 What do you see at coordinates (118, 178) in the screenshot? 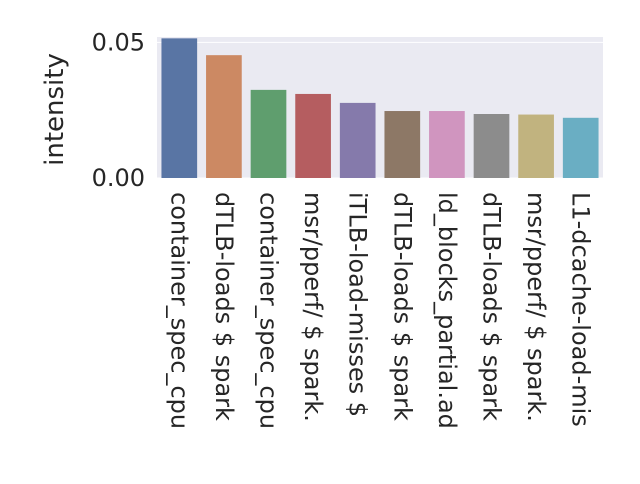
I see `y-tick-label: 0.00` at bounding box center [118, 178].